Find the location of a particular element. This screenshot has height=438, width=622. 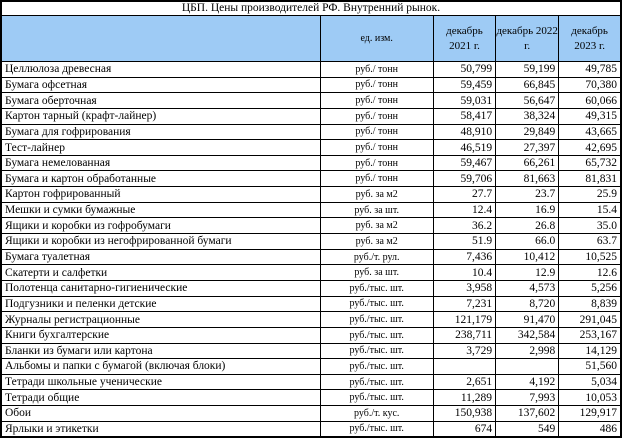

price-cell-dec-2021: 3,729 is located at coordinates (464, 351).